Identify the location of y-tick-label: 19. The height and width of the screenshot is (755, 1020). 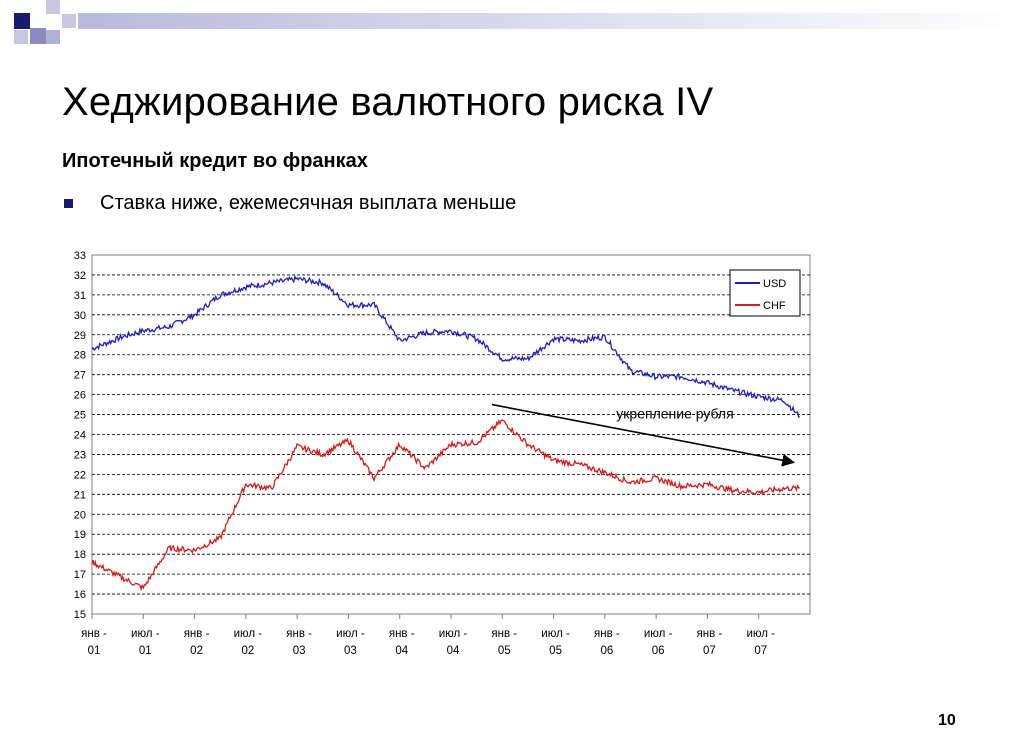
(80, 535).